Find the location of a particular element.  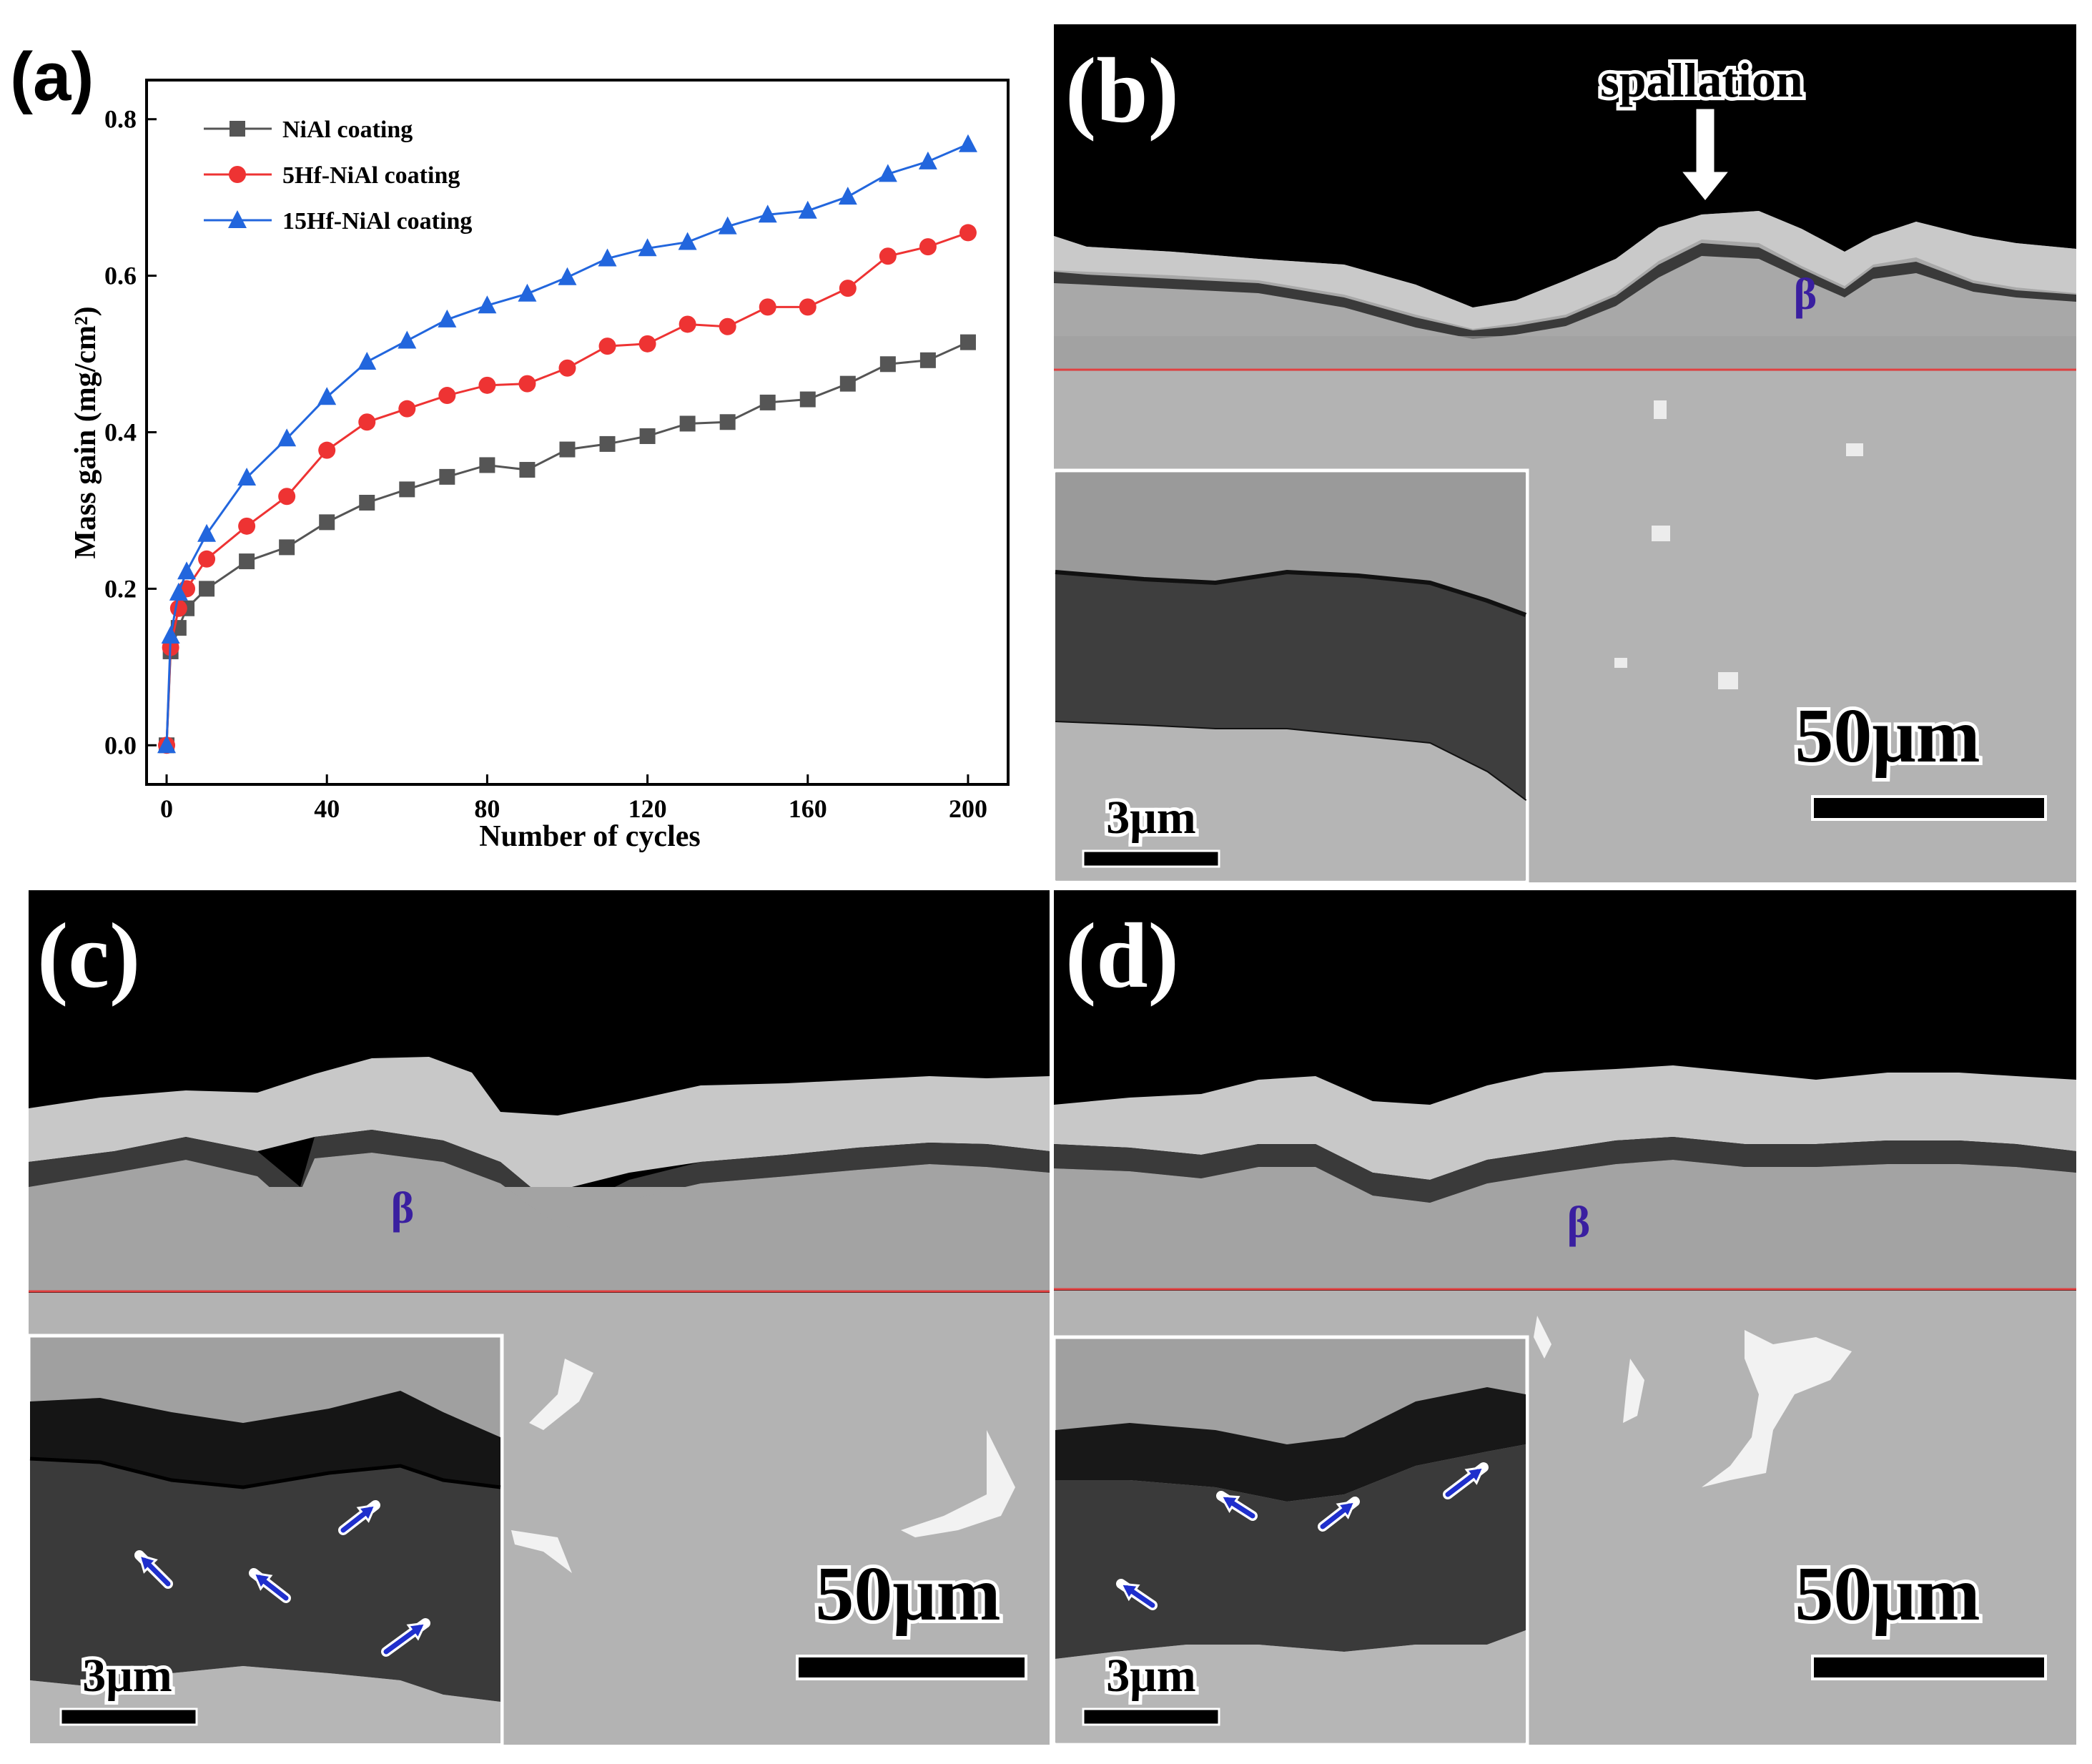

panel-c-beta-fill is located at coordinates (539, 1222).